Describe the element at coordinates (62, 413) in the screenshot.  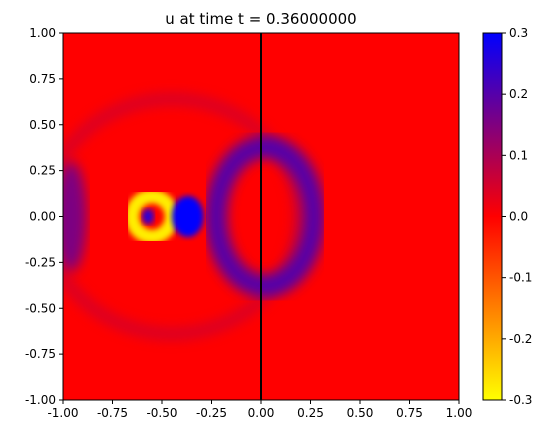
I see `x-tick-label: -1.00` at that location.